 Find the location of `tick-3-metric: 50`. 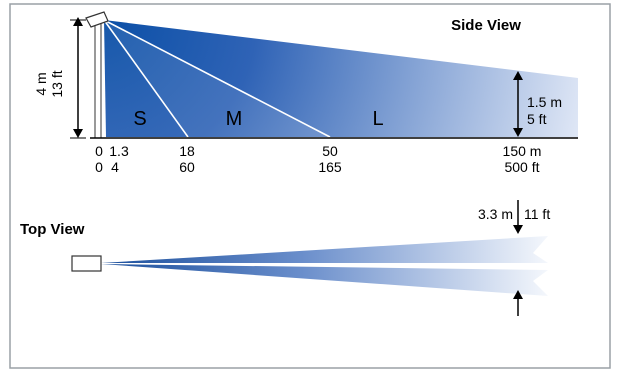

tick-3-metric: 50 is located at coordinates (330, 151).